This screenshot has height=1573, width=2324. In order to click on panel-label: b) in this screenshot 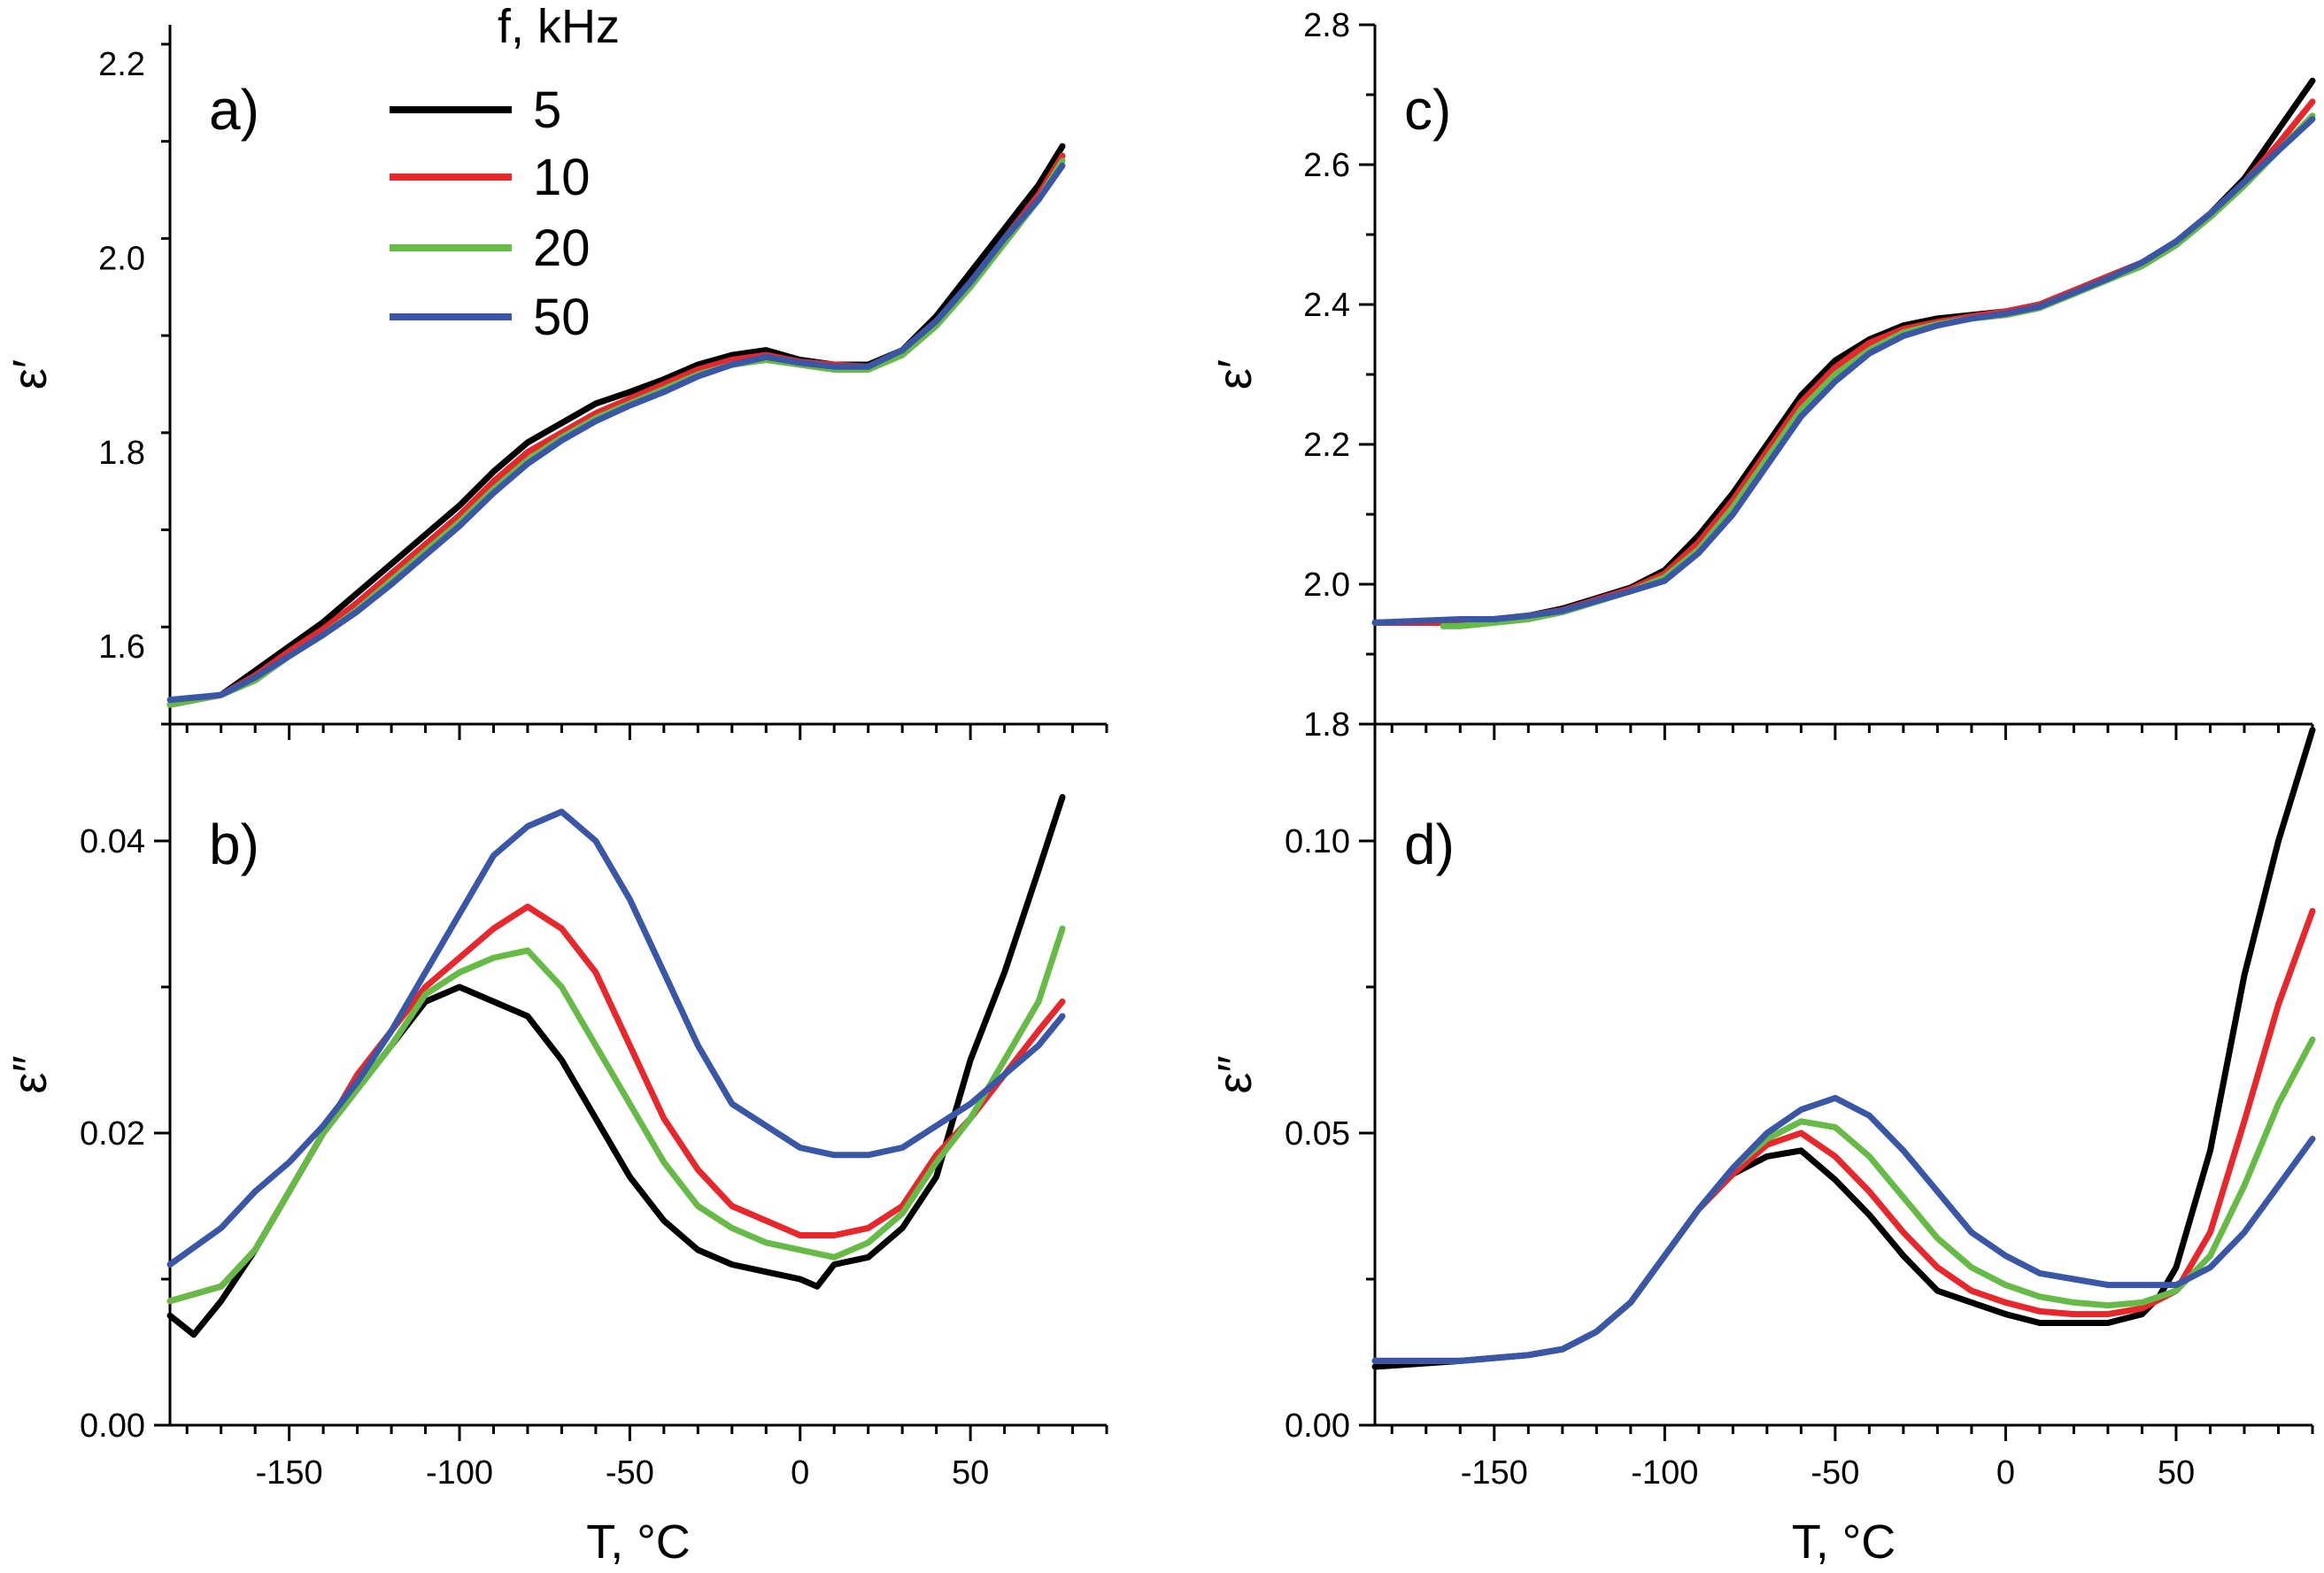, I will do `click(234, 845)`.